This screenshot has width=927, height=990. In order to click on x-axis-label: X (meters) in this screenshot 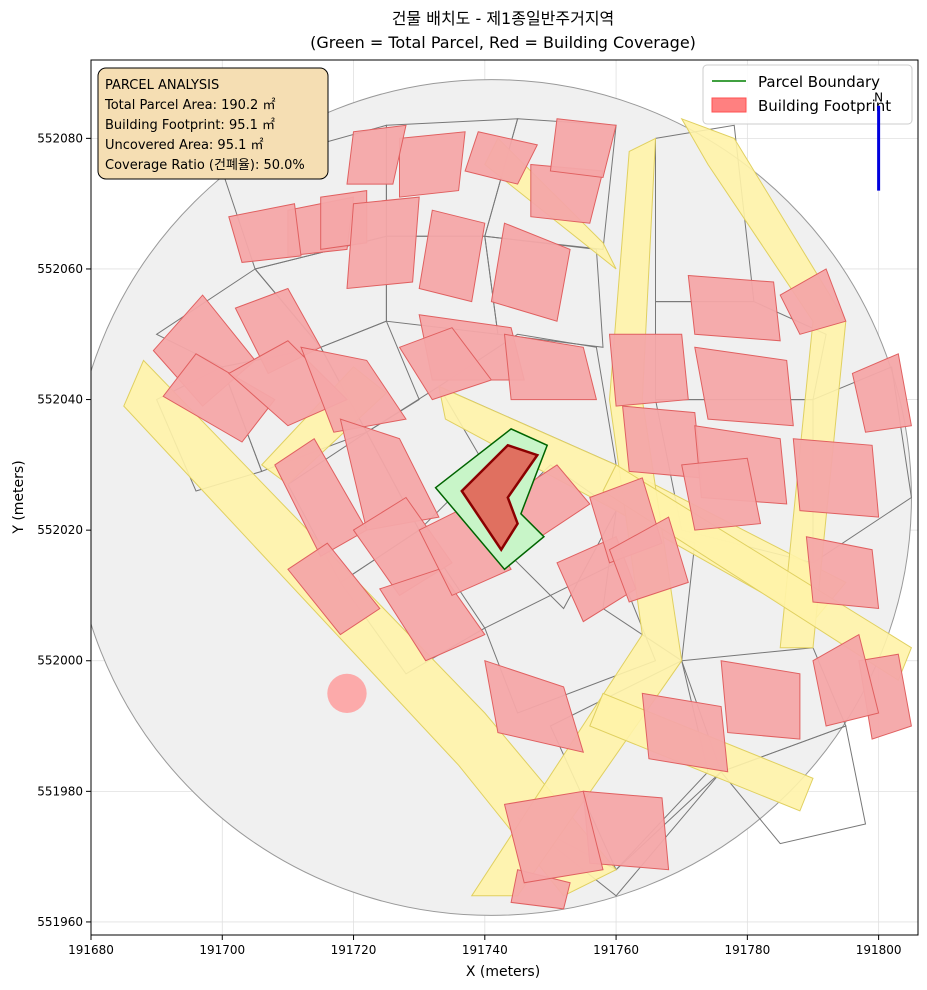, I will do `click(503, 972)`.